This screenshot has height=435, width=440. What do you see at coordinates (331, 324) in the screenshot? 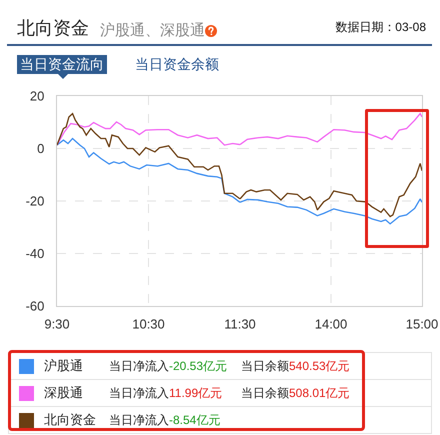
I see `x-tick-label: 14:00` at bounding box center [331, 324].